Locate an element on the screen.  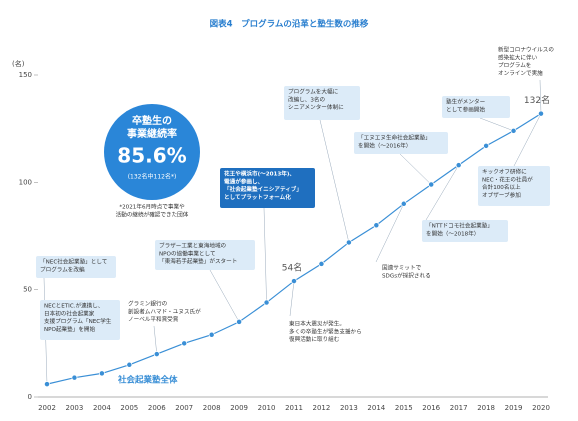
annotation-text: を開始（〜2016年） is located at coordinates (384, 145).